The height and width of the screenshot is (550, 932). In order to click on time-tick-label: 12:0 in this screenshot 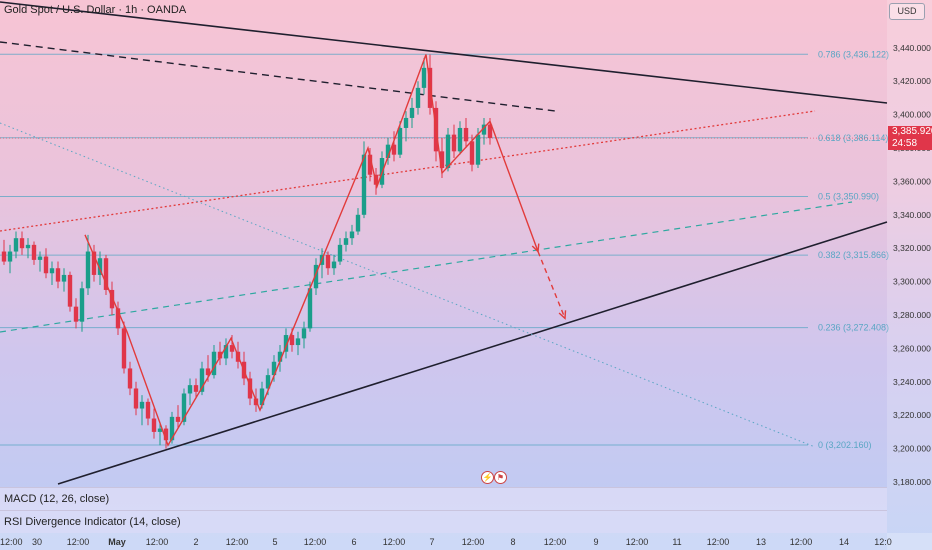, I will do `click(883, 542)`.